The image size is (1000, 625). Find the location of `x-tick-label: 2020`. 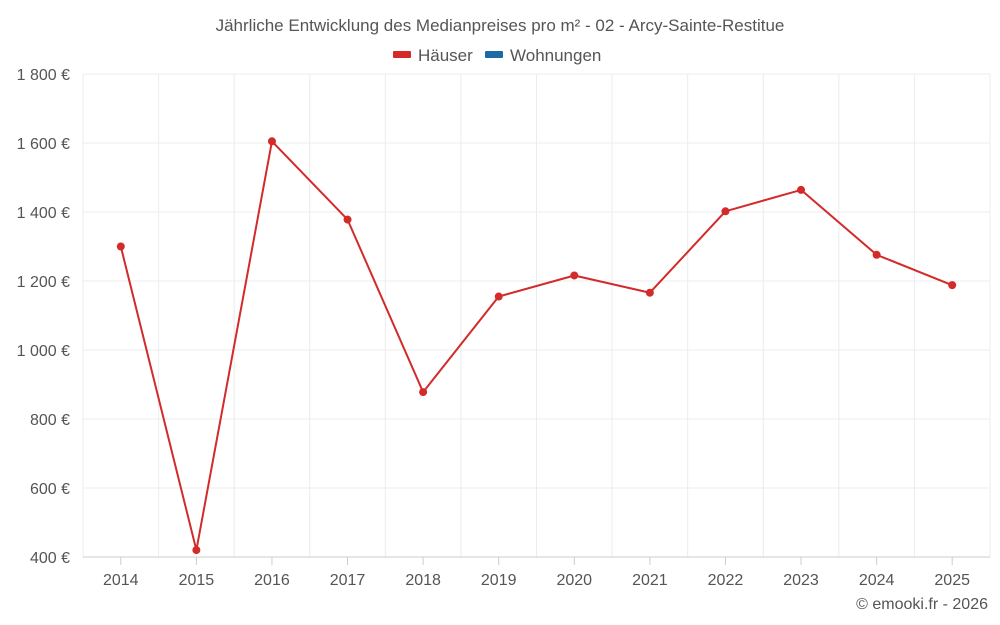

x-tick-label: 2020 is located at coordinates (574, 580).